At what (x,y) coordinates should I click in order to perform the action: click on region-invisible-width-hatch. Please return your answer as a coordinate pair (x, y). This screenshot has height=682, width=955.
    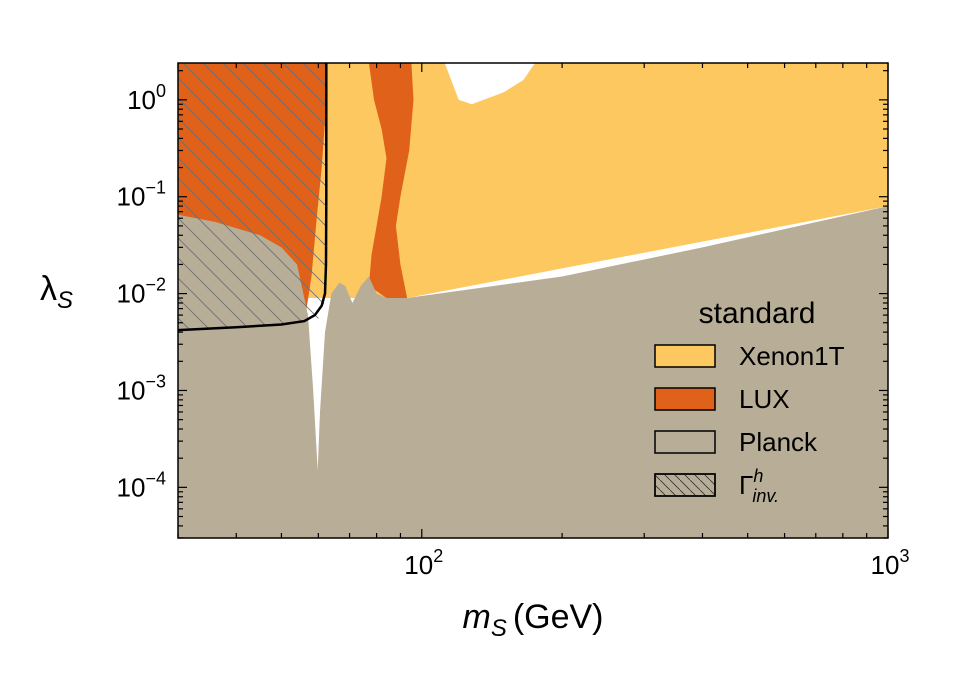
    Looking at the image, I should click on (252, 197).